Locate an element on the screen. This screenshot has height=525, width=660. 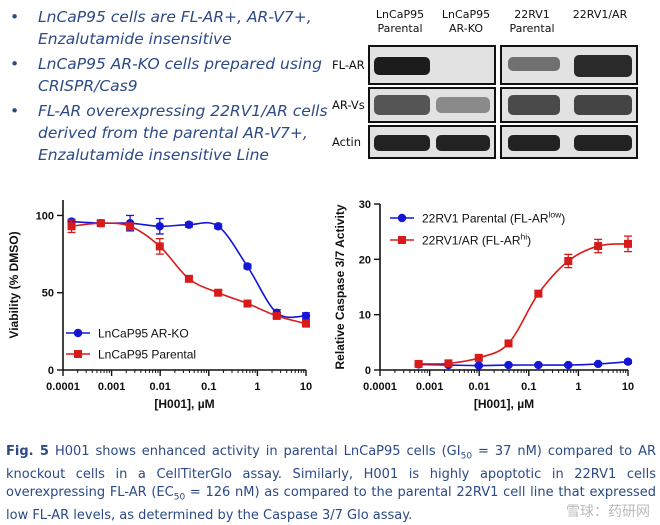
watermark: 雪球：药研网 is located at coordinates (608, 512).